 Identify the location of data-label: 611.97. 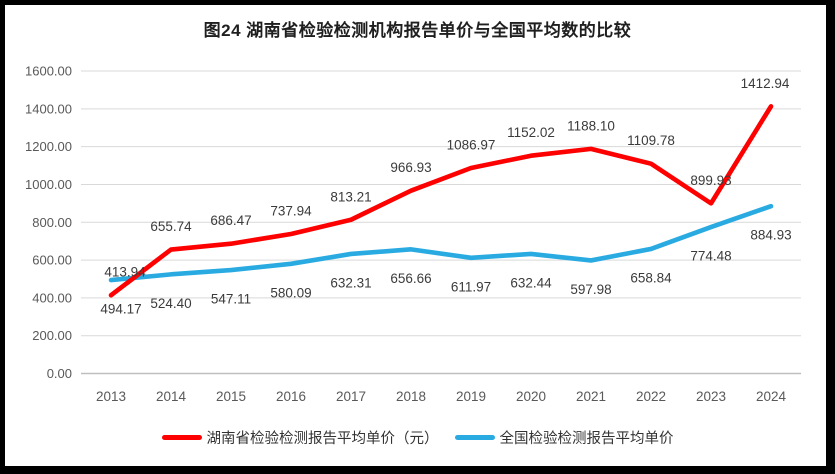
(471, 286).